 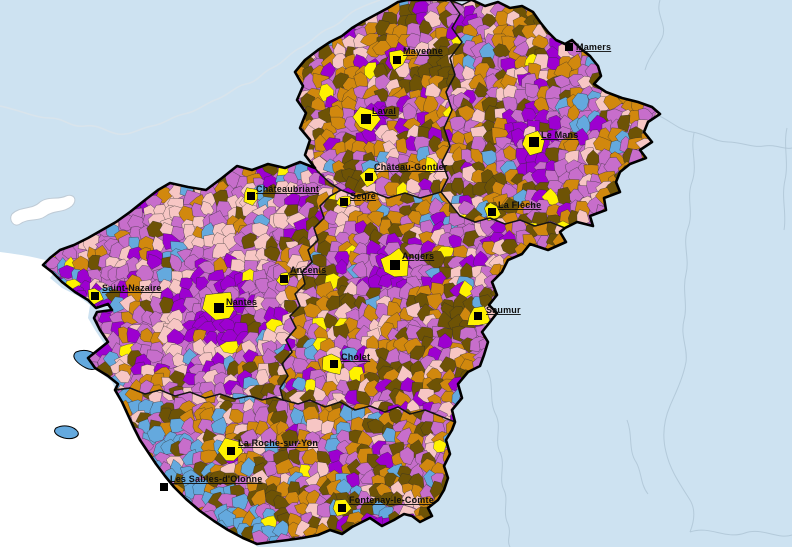 What do you see at coordinates (395, 265) in the screenshot?
I see `city-marker-angers` at bounding box center [395, 265].